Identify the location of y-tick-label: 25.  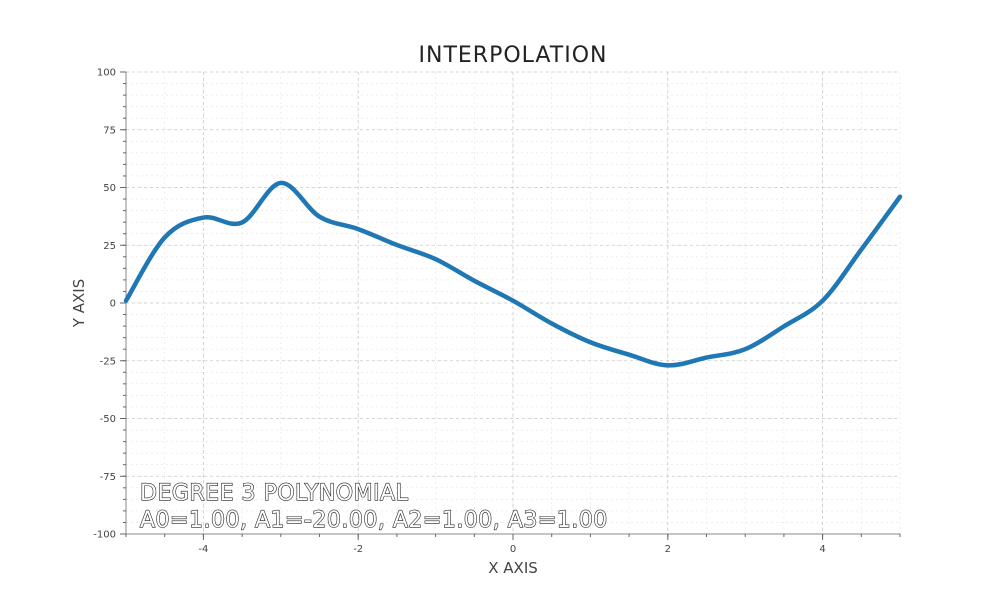
(109, 246).